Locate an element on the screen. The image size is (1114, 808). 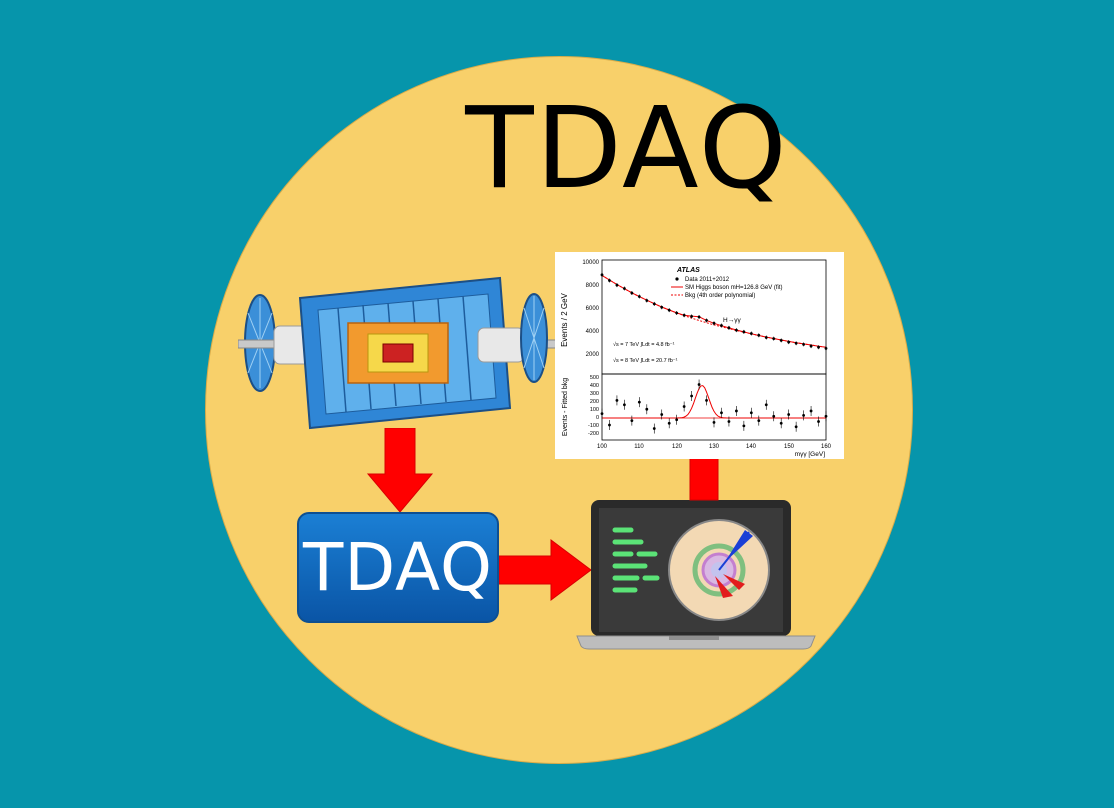
right-forward-cylinder is located at coordinates (501, 345).